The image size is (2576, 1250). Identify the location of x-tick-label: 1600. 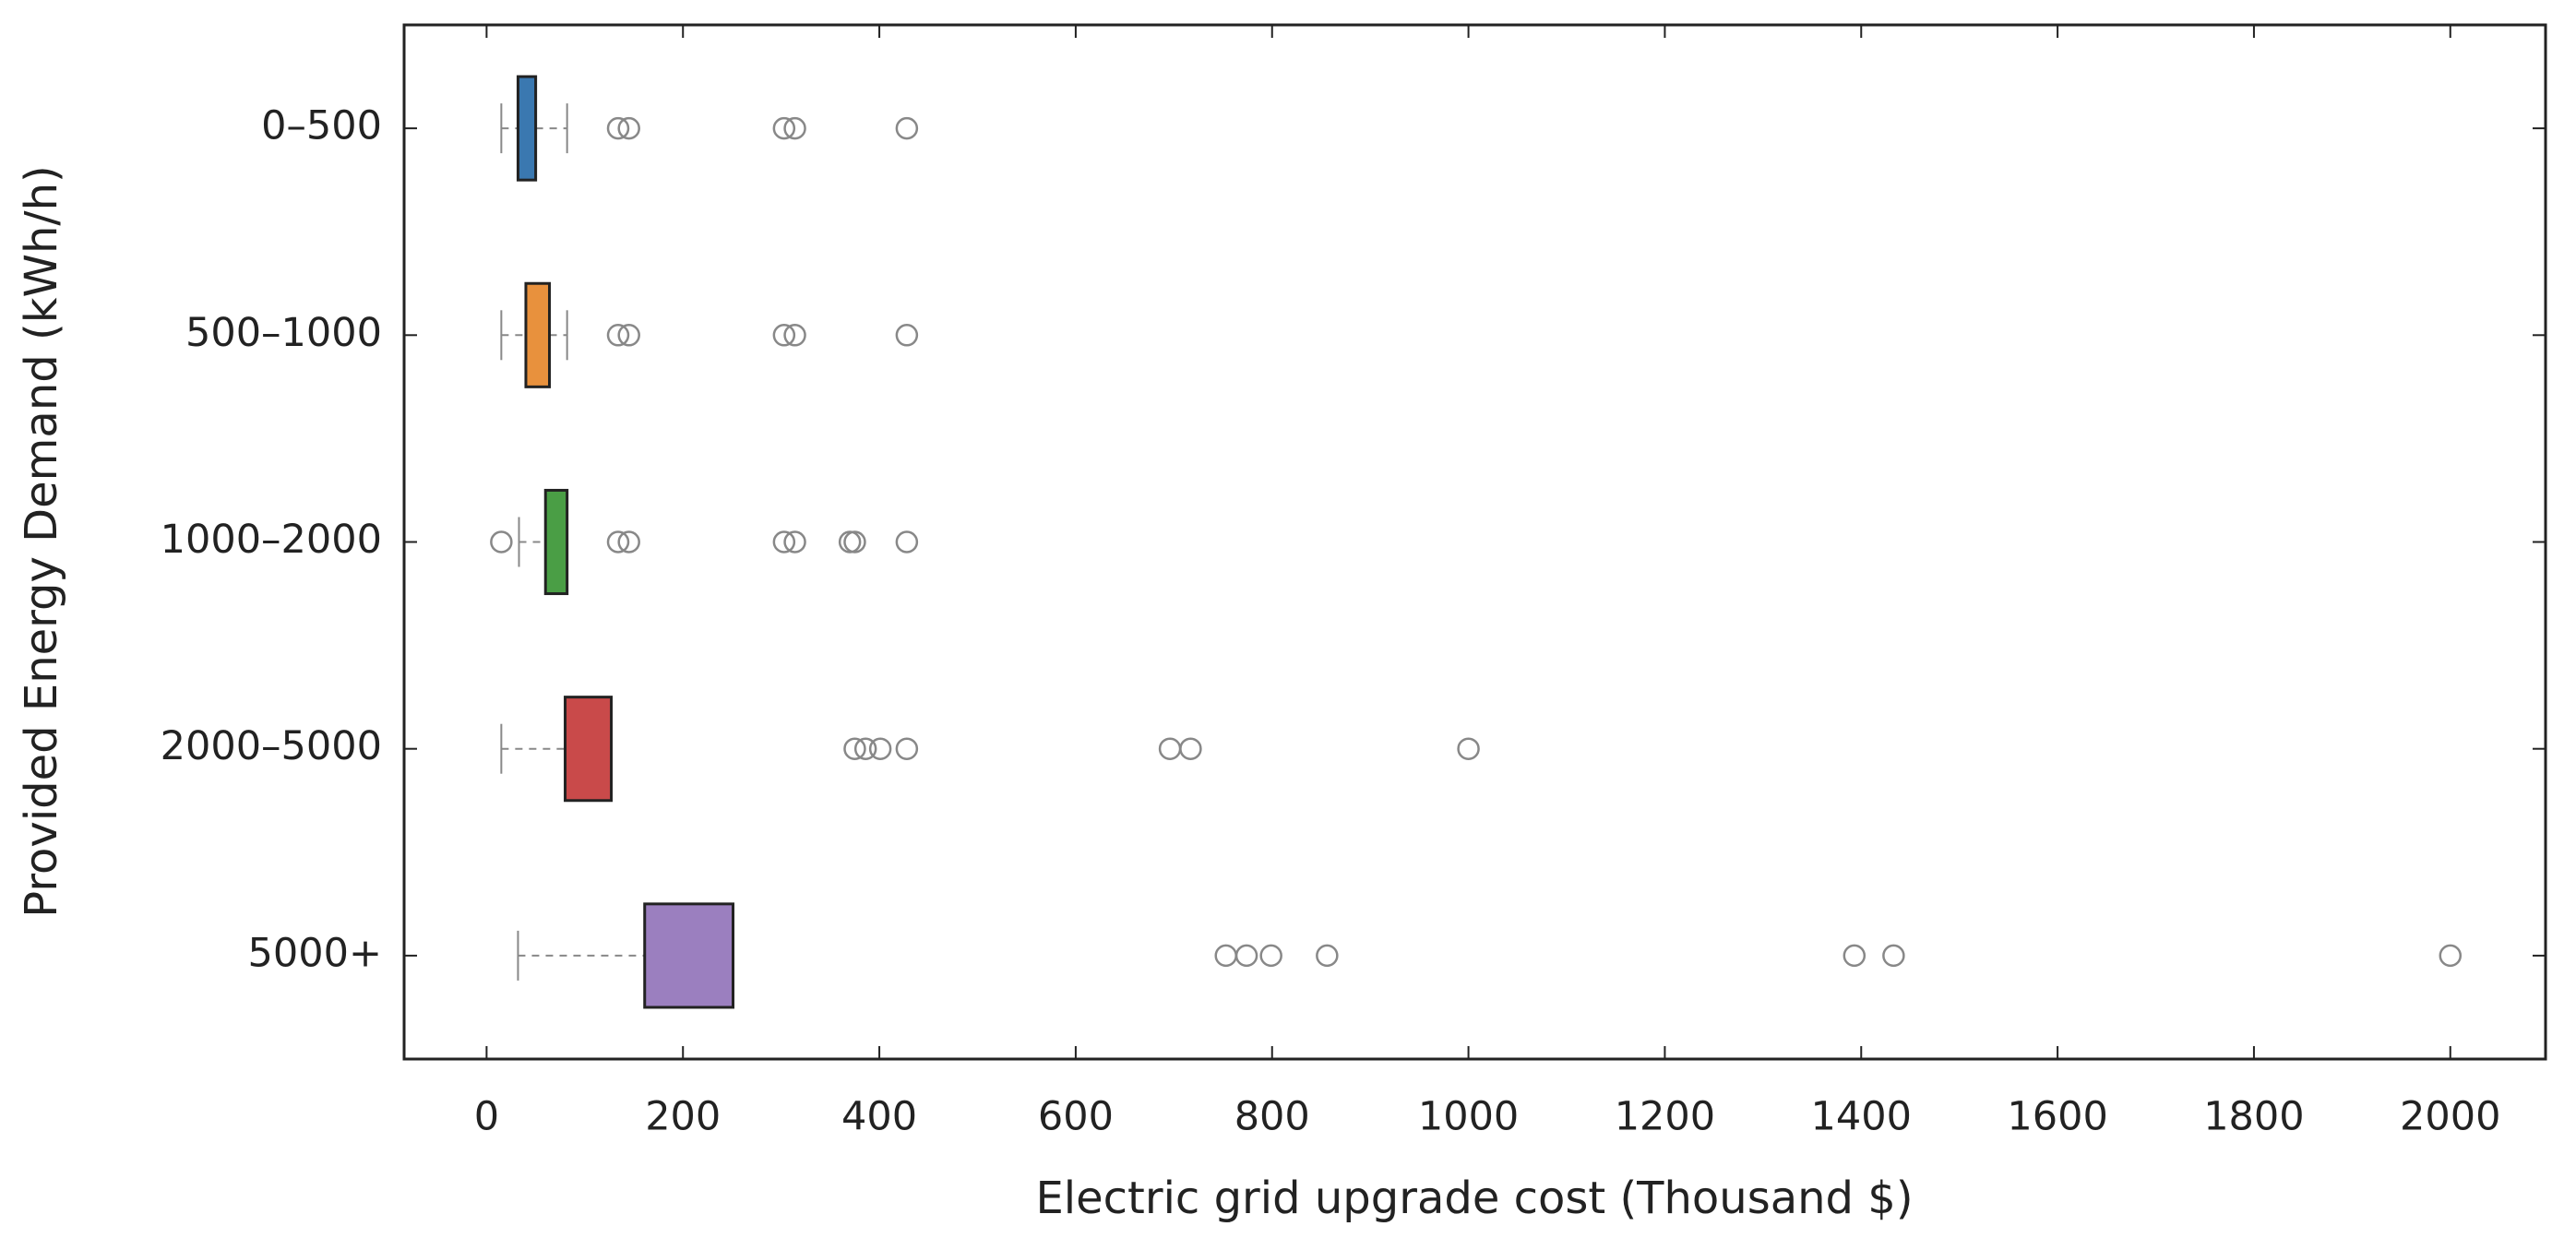
(2057, 1117).